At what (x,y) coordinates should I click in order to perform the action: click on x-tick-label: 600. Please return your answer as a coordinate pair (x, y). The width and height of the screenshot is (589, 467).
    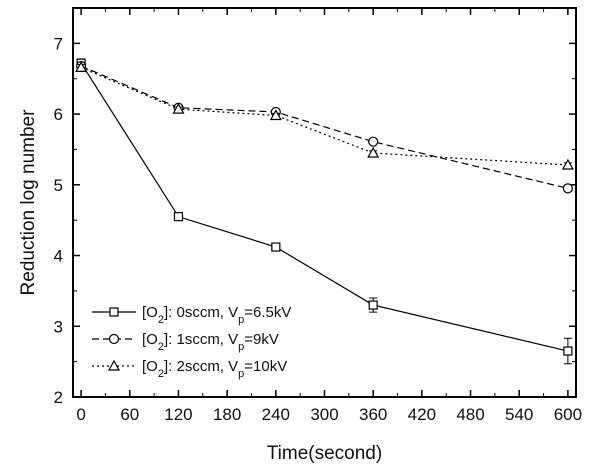
    Looking at the image, I should click on (568, 414).